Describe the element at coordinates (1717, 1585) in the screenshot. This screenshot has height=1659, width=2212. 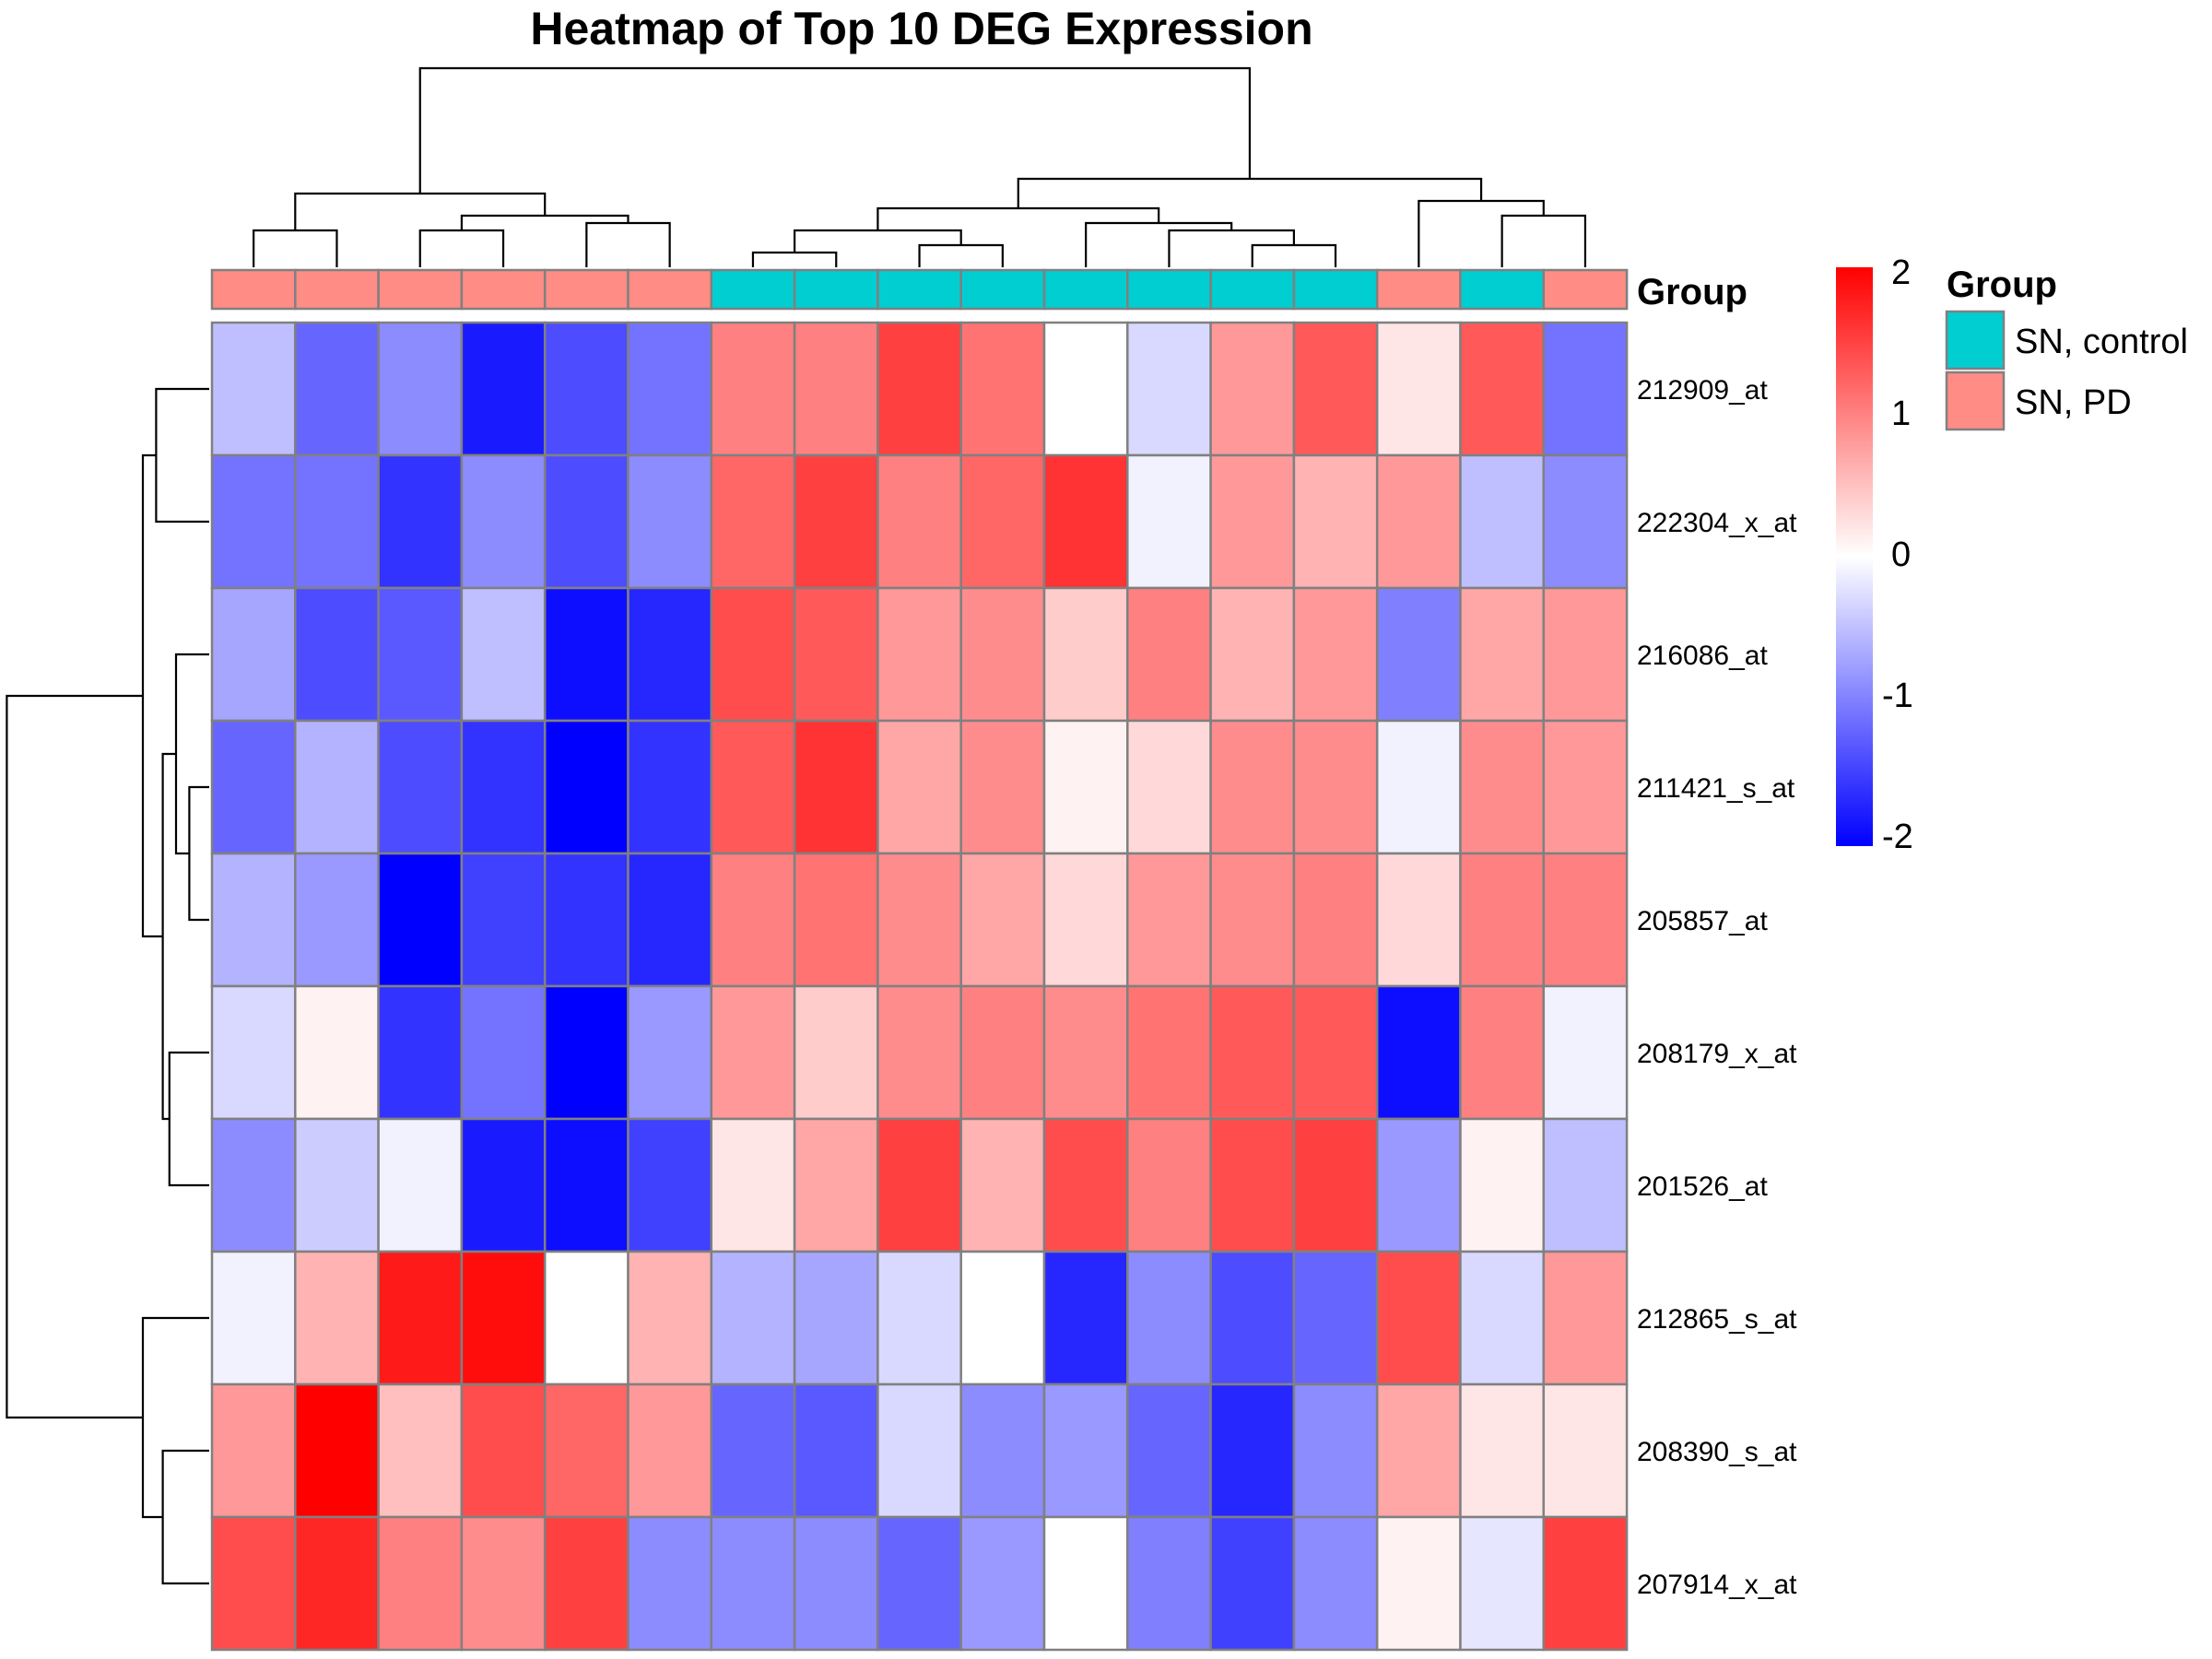
I see `row-label: 207914_x_at` at that location.